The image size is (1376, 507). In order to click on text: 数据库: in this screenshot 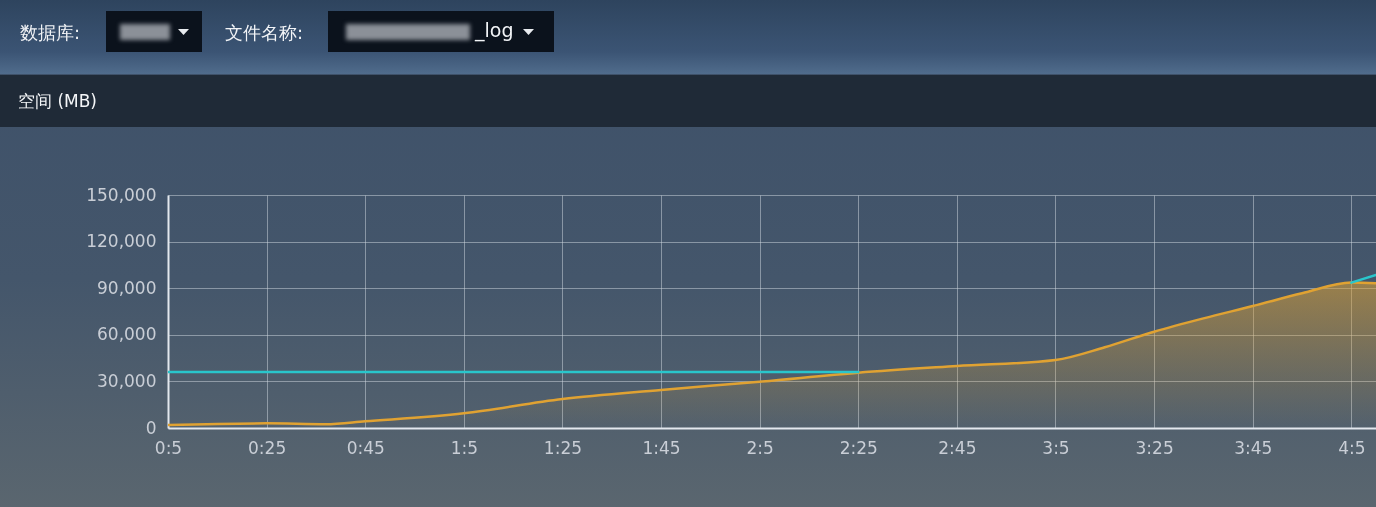, I will do `click(50, 33)`.